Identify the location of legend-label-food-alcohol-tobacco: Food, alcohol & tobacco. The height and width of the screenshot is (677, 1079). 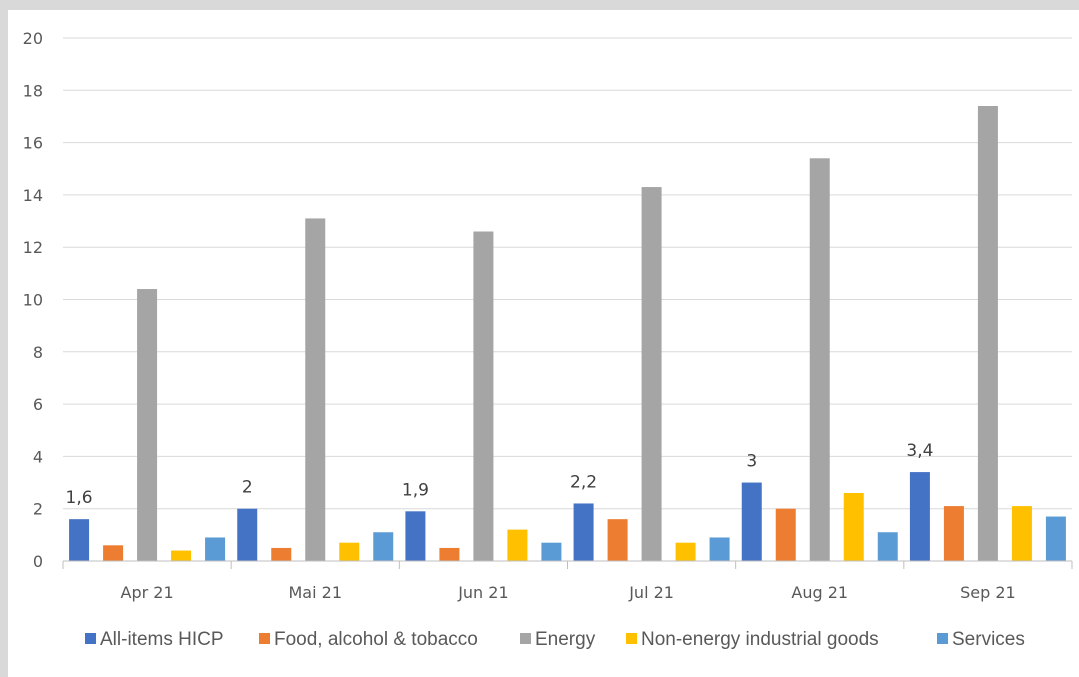
(376, 639).